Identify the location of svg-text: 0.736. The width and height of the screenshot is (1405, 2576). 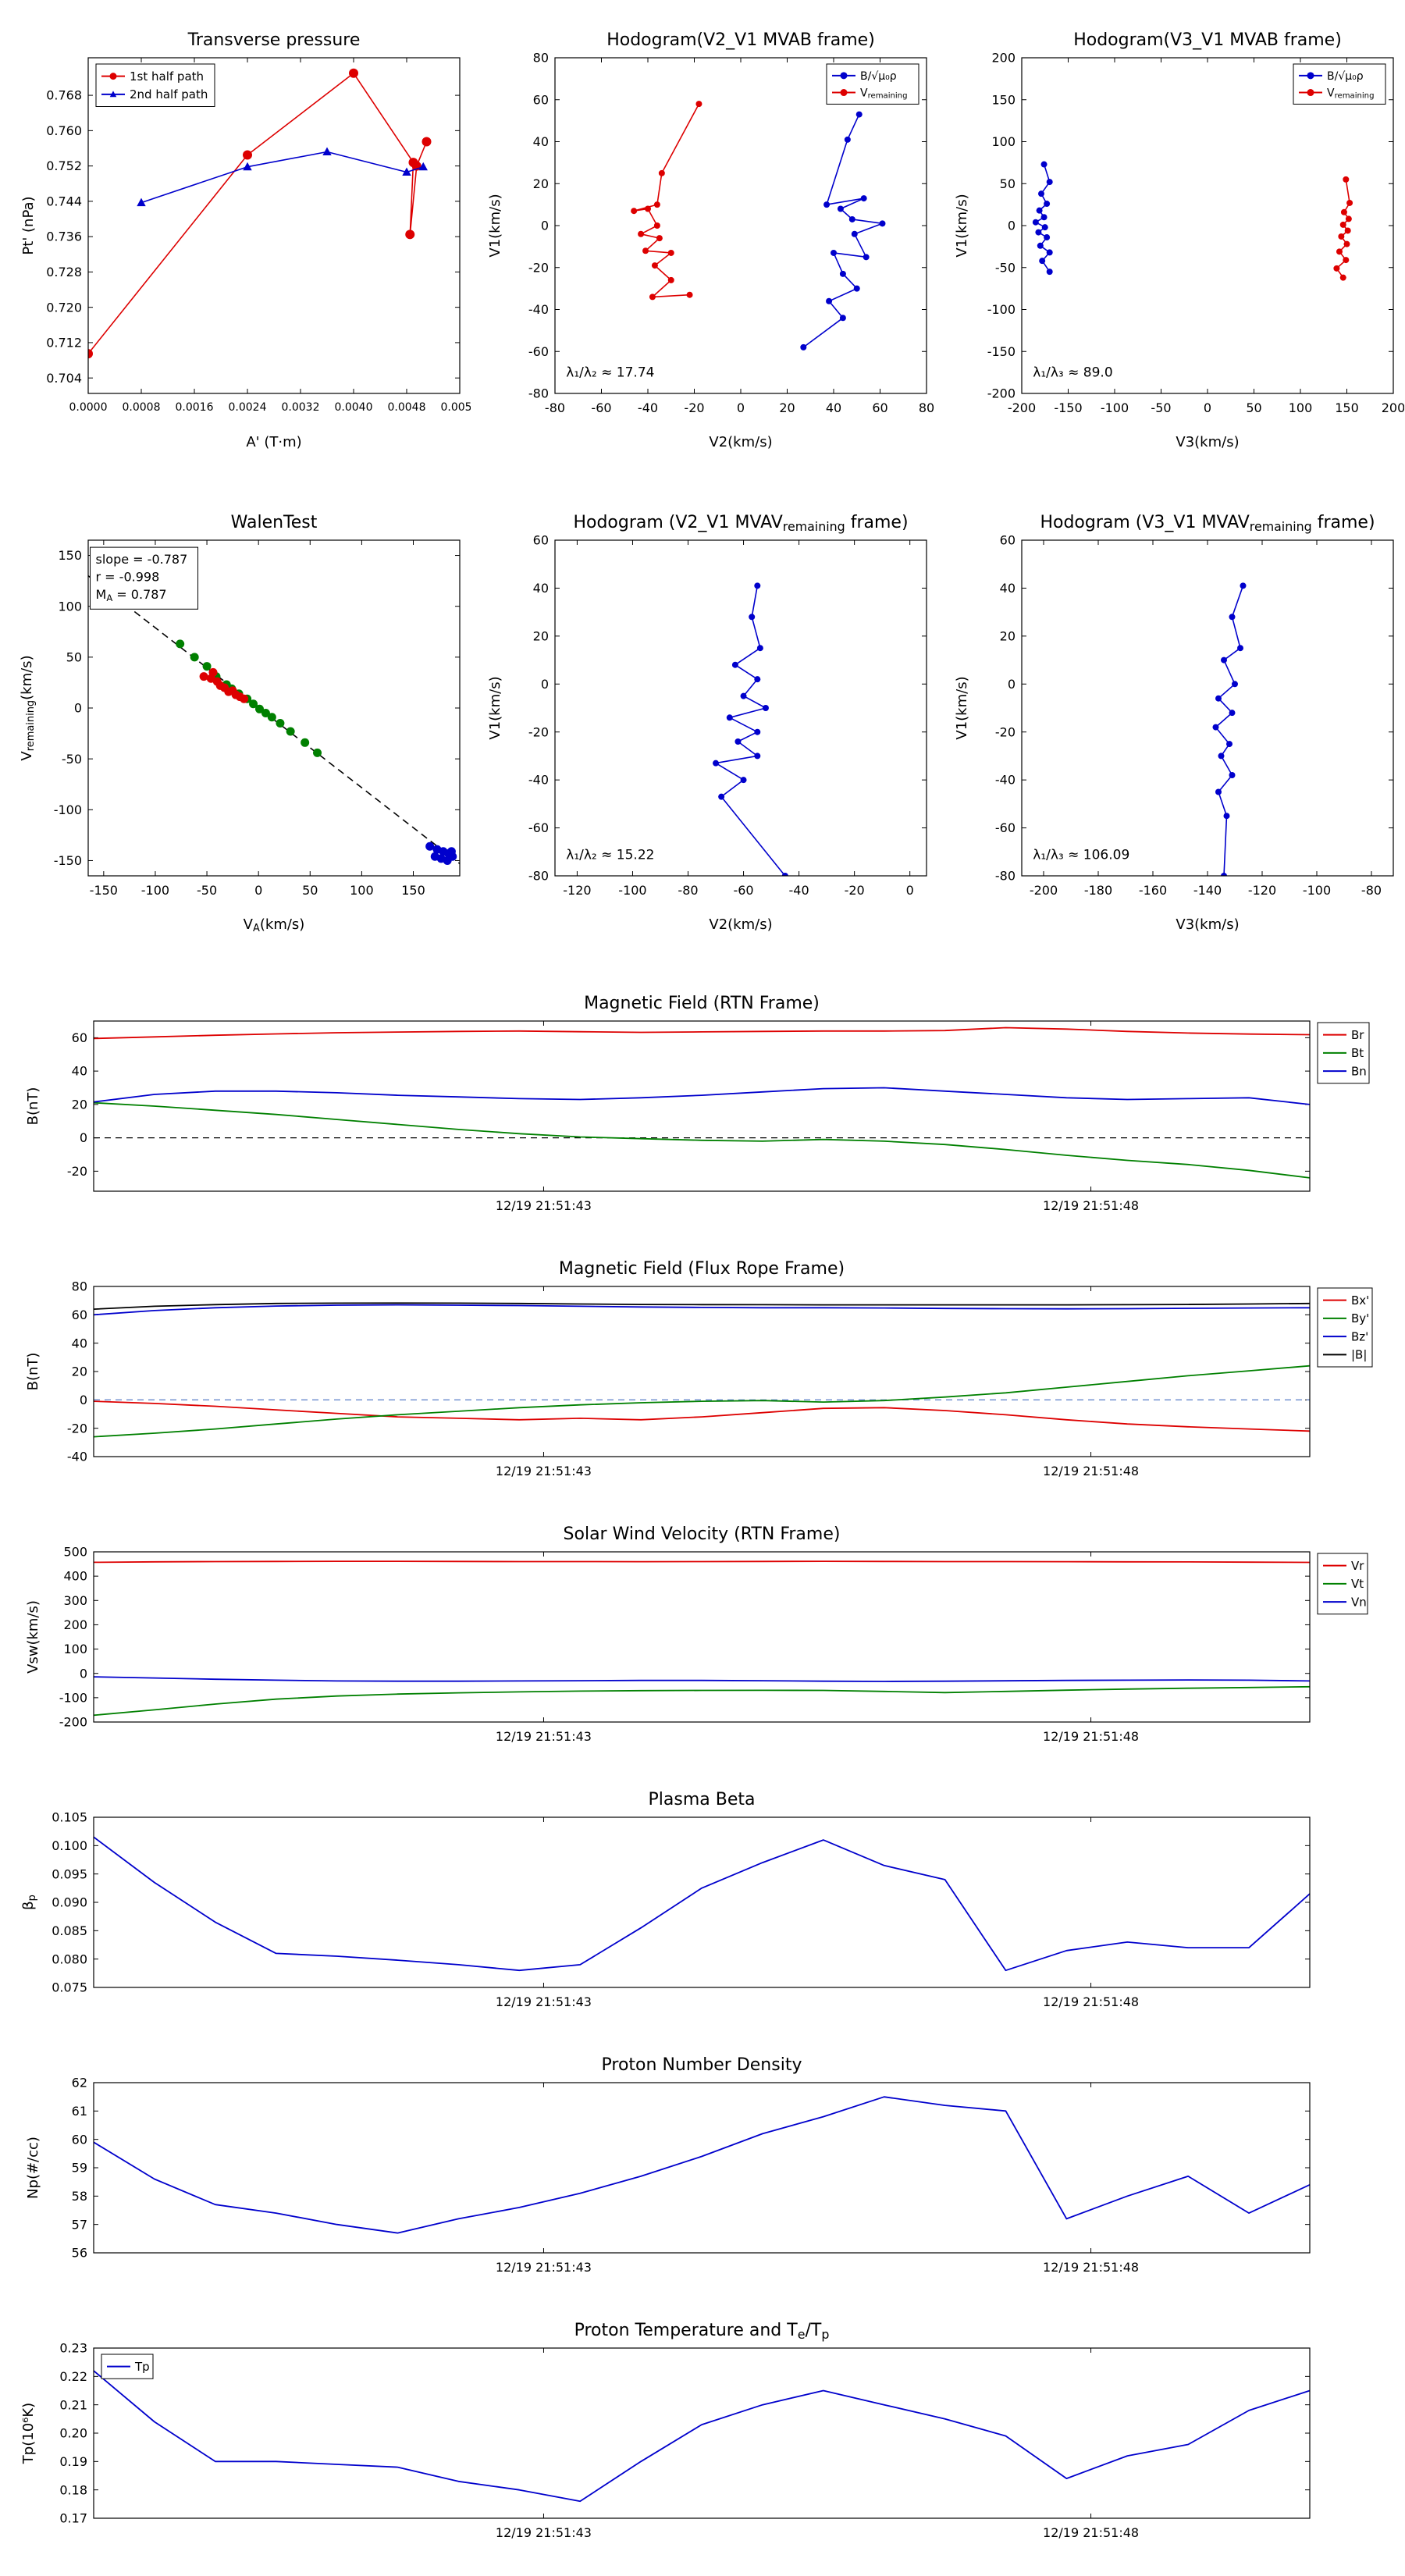
(64, 236).